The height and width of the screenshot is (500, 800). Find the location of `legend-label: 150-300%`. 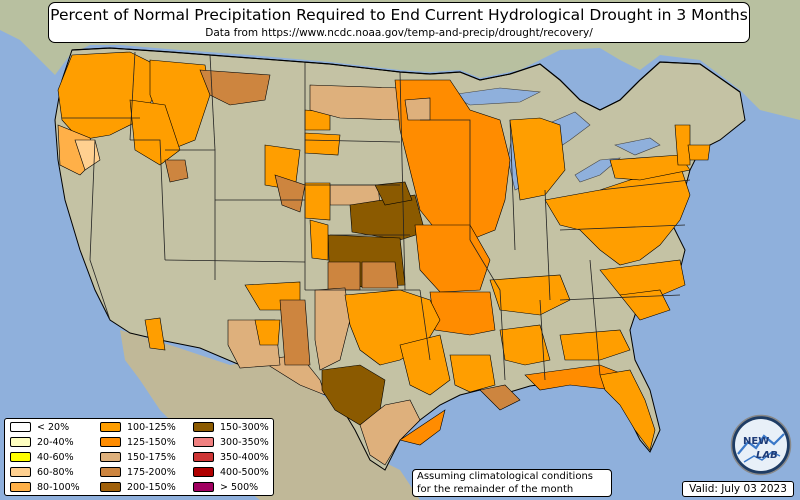

legend-label: 150-300% is located at coordinates (244, 427).